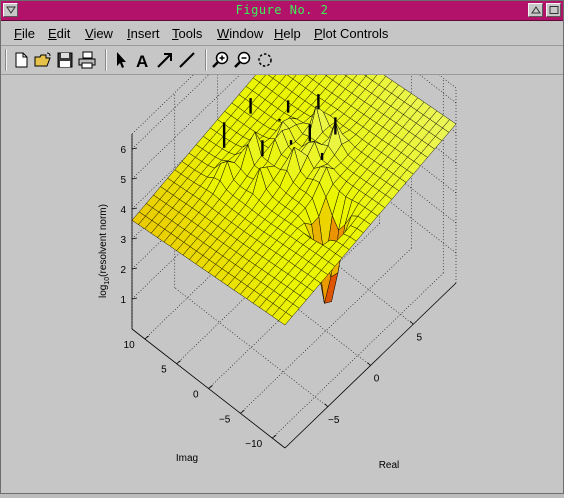 The image size is (564, 498). I want to click on menu-window: Window, so click(240, 33).